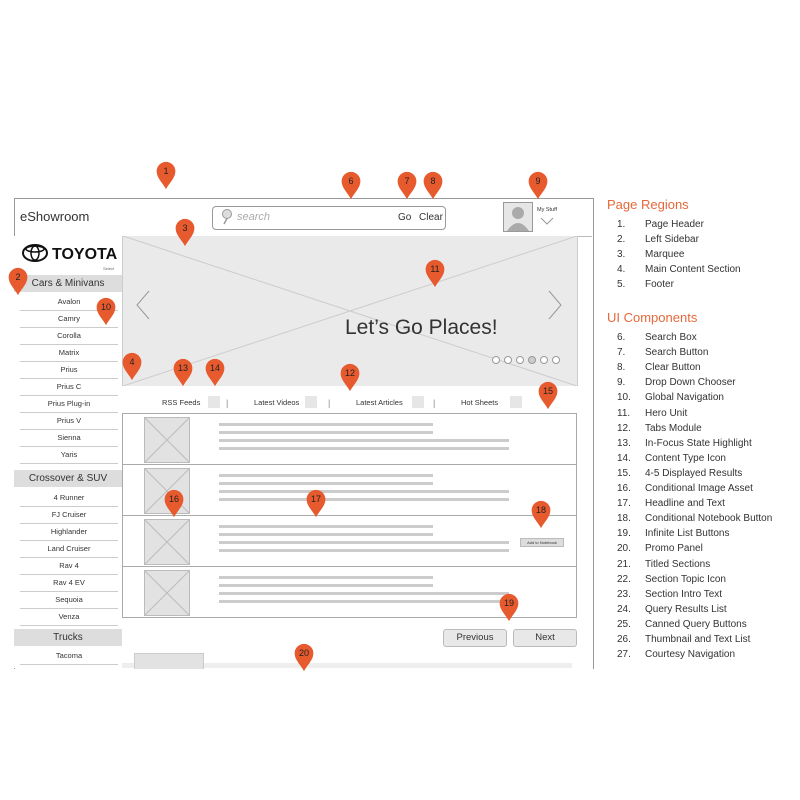 This screenshot has width=800, height=800. I want to click on clear-button: Clear, so click(431, 217).